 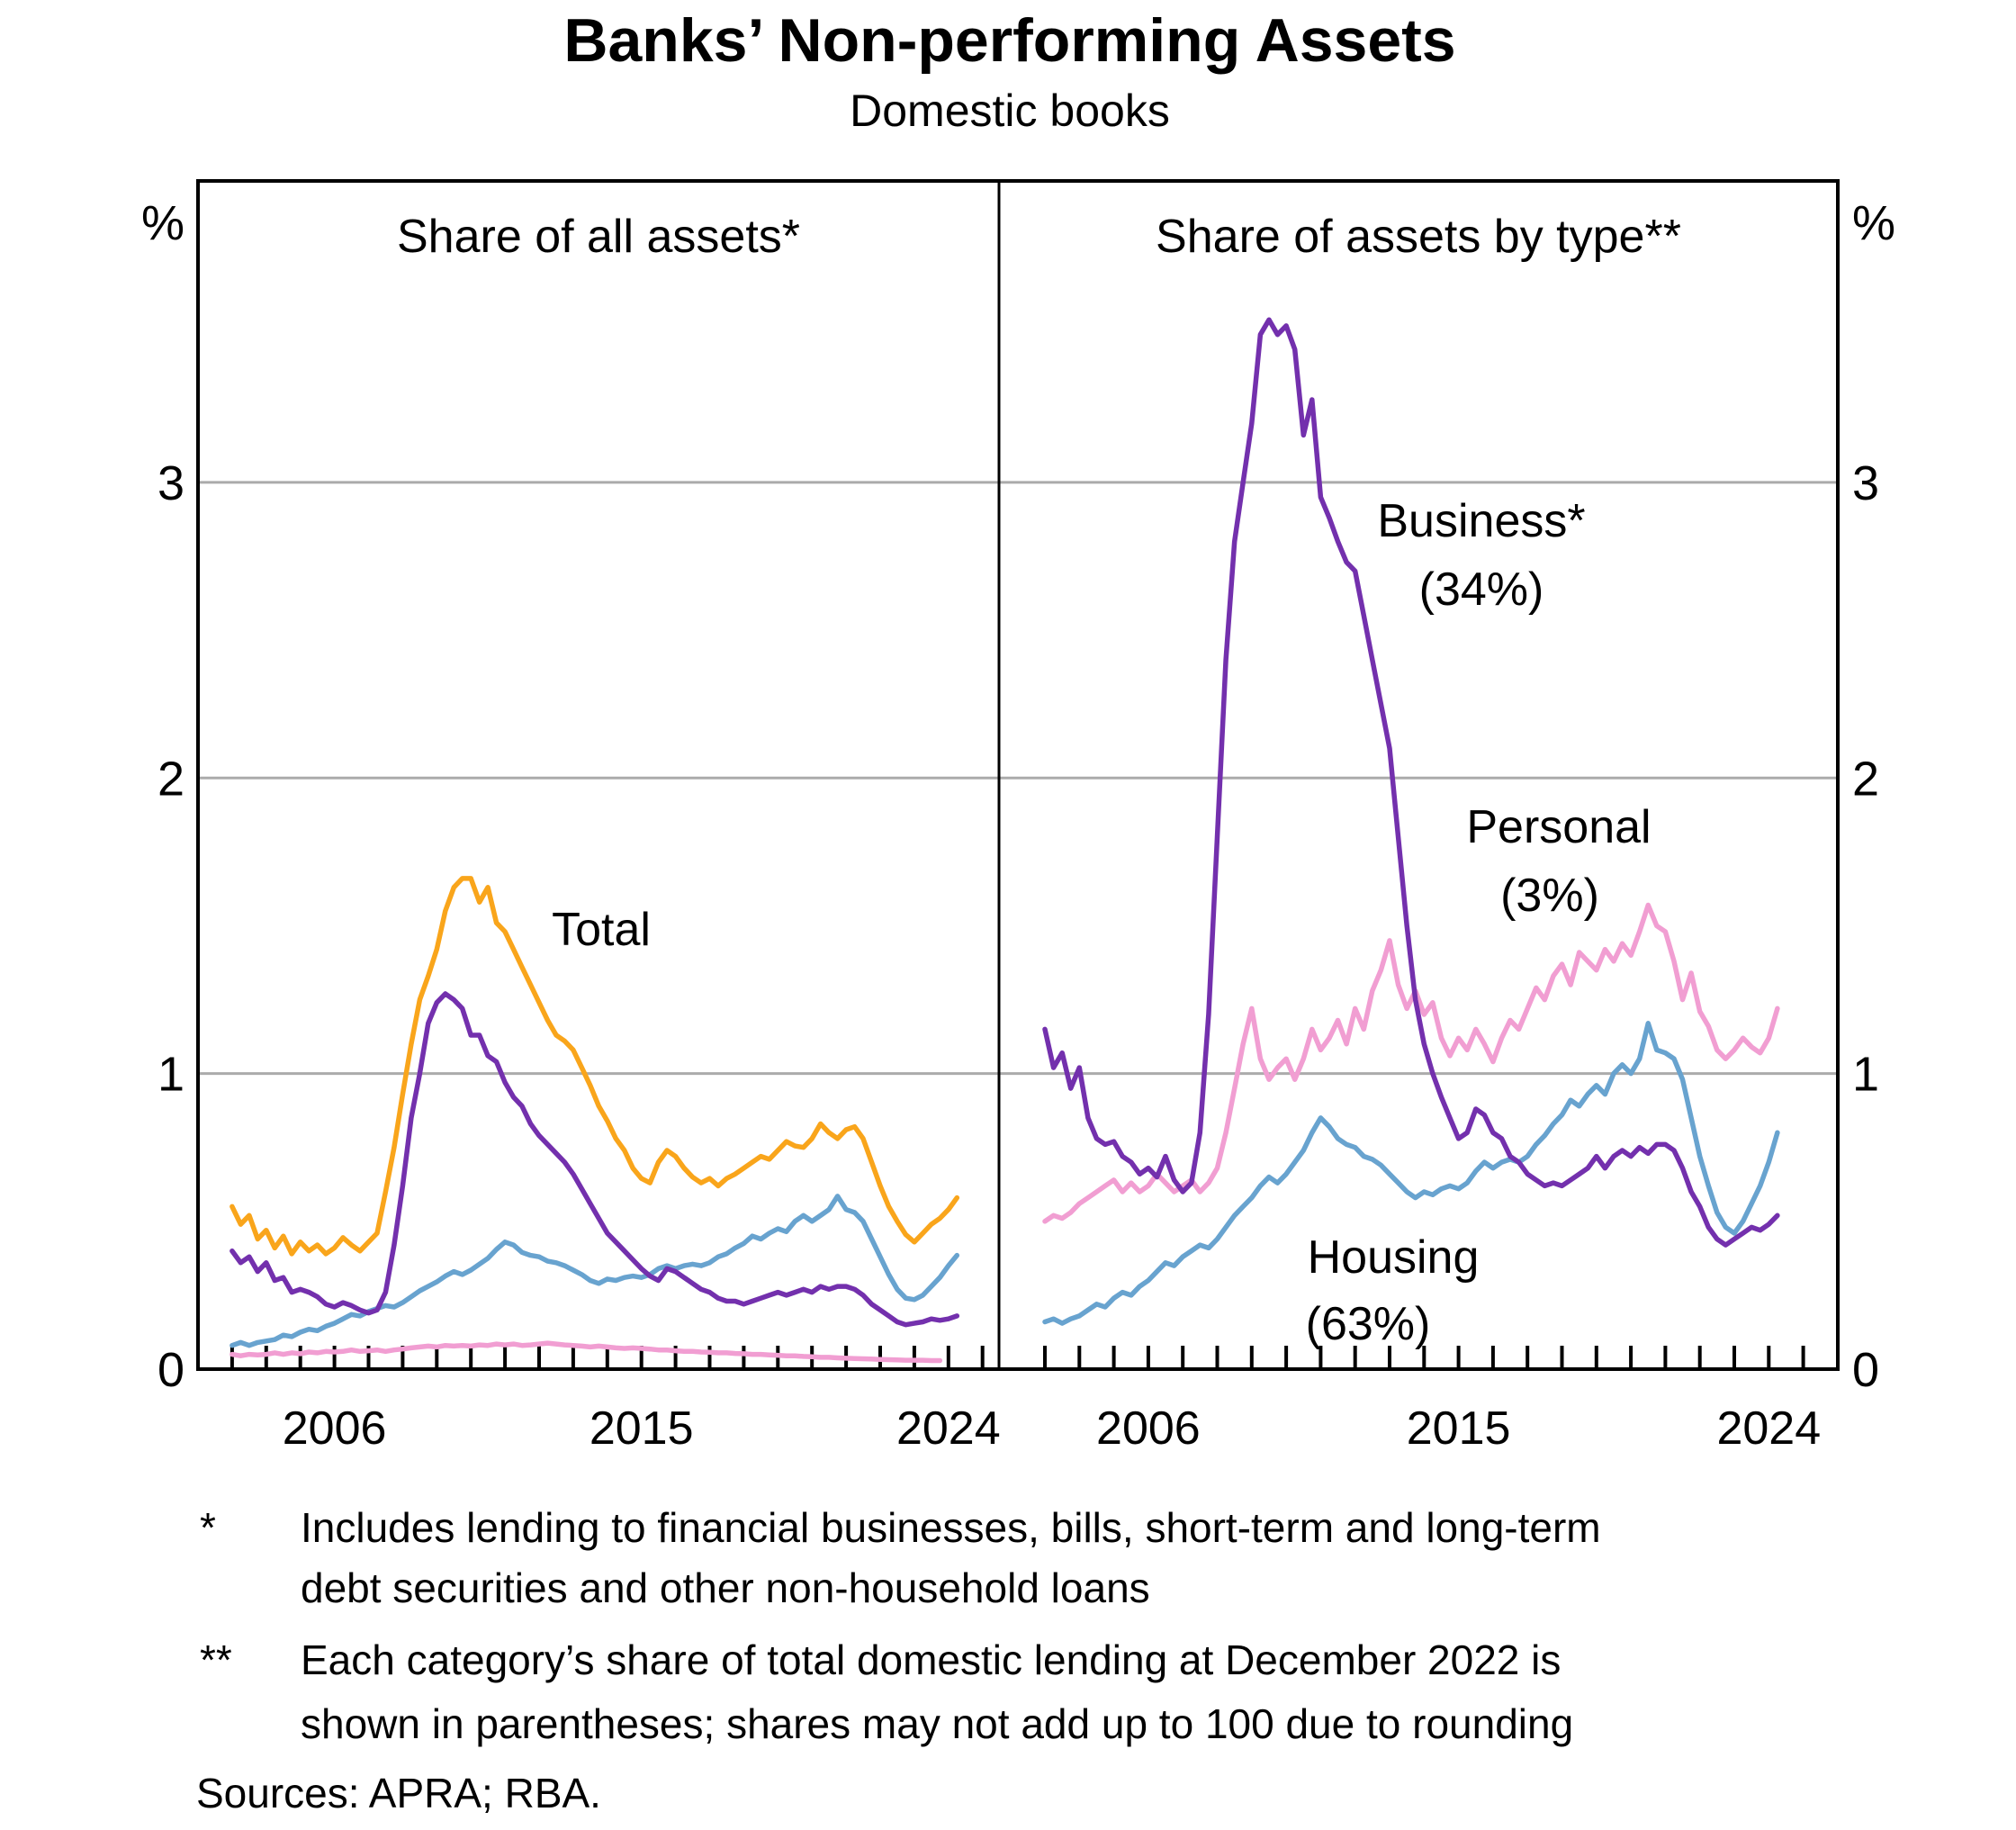 I want to click on chart-subtitle: Domestic books, so click(x=1010, y=111).